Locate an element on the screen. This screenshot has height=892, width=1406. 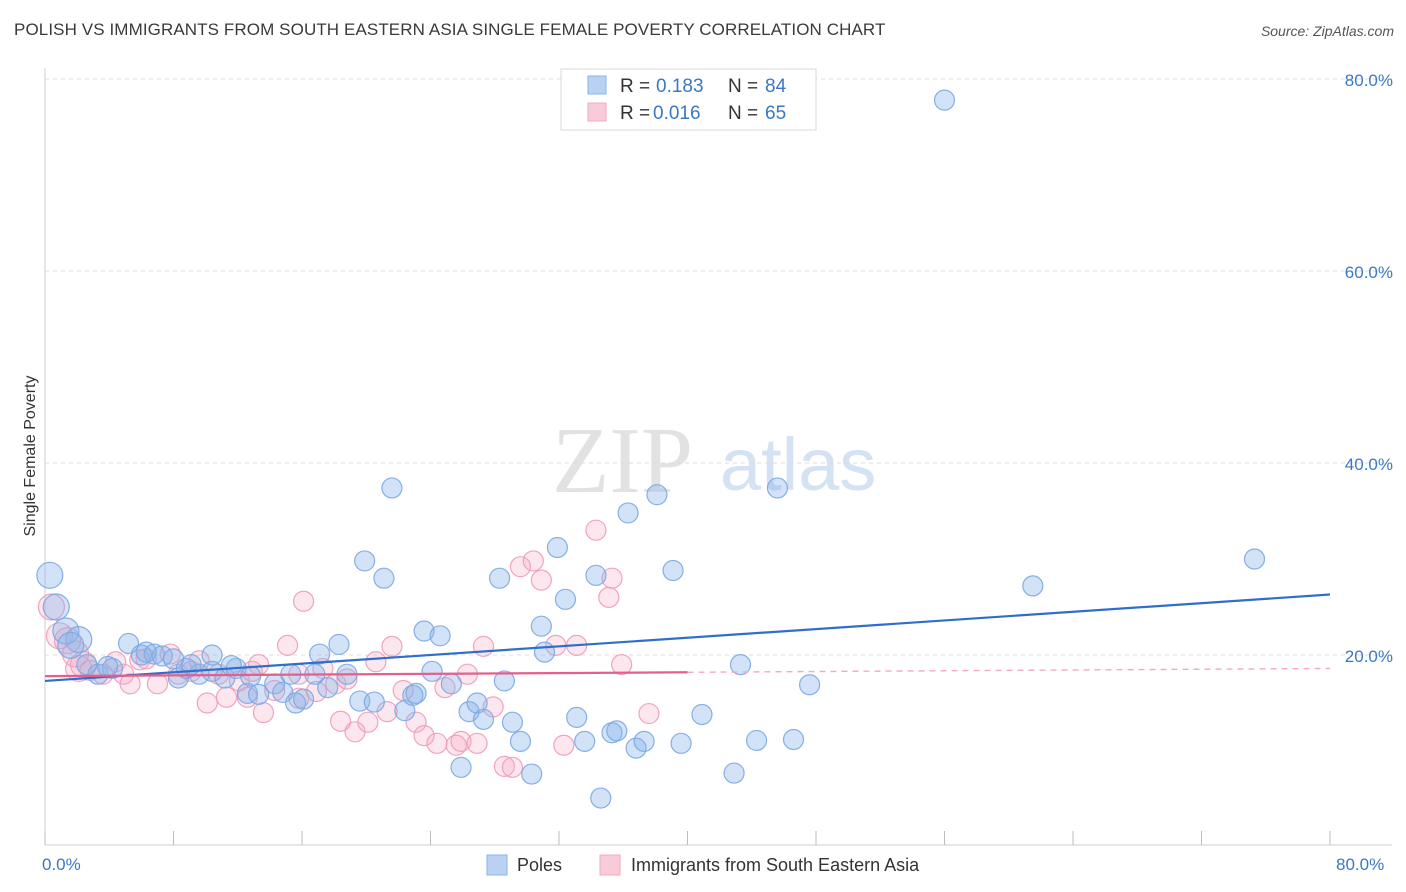
x-tick-label-max: 80.0% is located at coordinates (1360, 864).